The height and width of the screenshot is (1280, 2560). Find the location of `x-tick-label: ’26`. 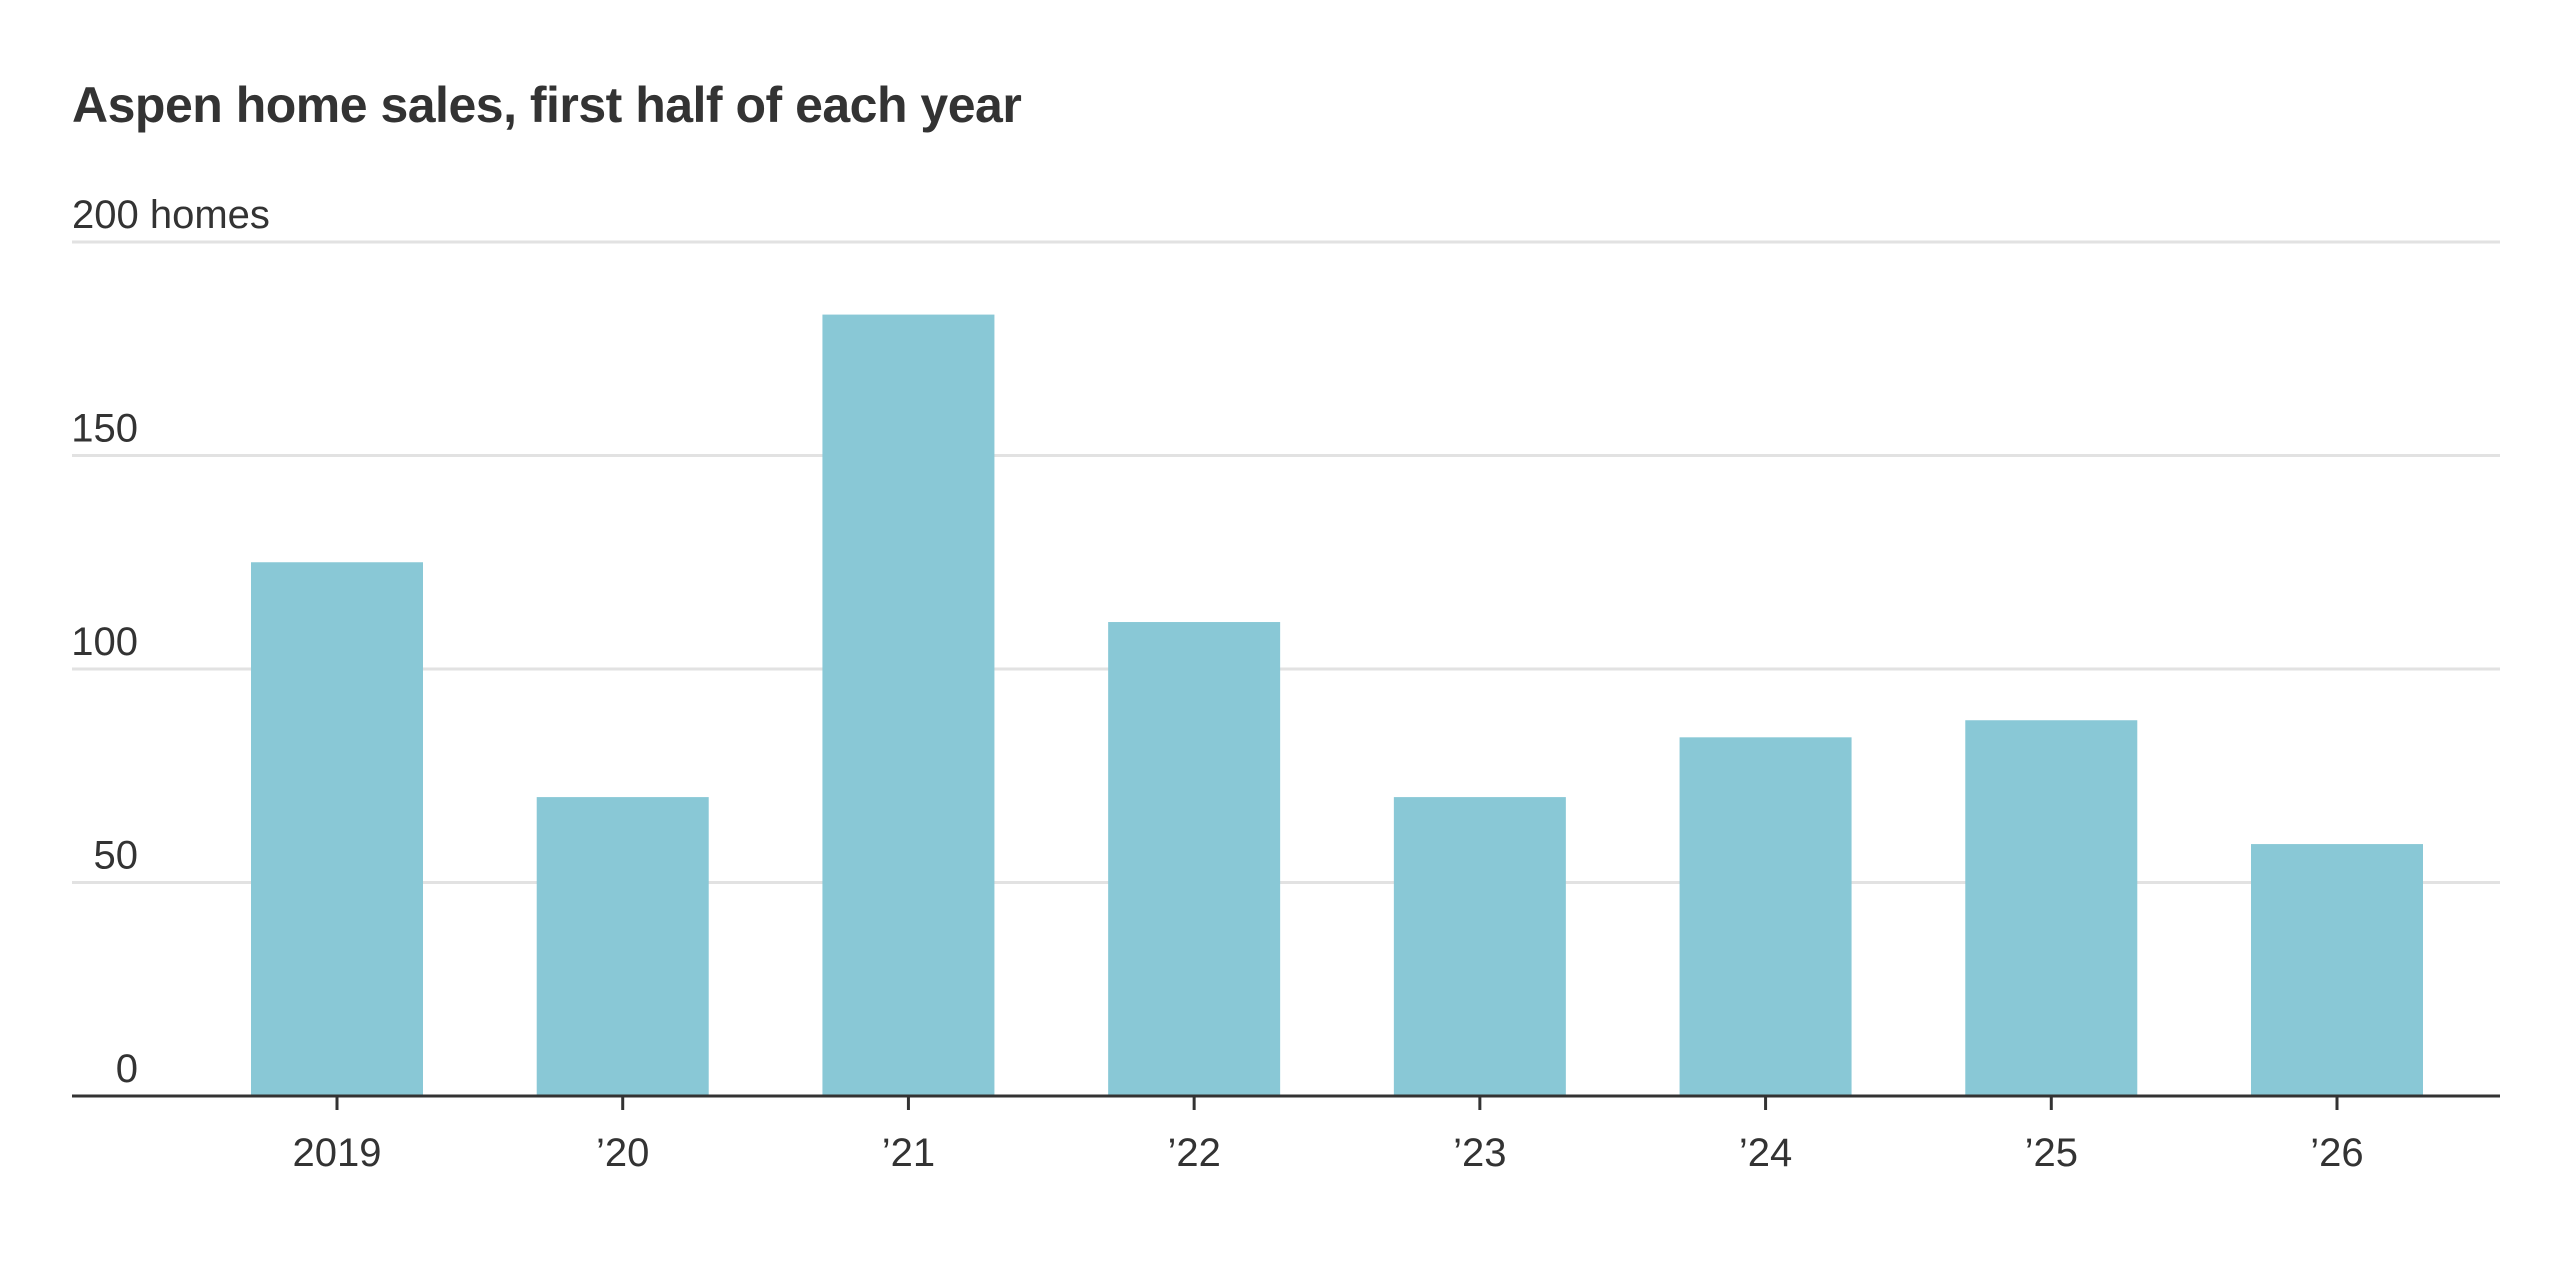

x-tick-label: ’26 is located at coordinates (2336, 1153).